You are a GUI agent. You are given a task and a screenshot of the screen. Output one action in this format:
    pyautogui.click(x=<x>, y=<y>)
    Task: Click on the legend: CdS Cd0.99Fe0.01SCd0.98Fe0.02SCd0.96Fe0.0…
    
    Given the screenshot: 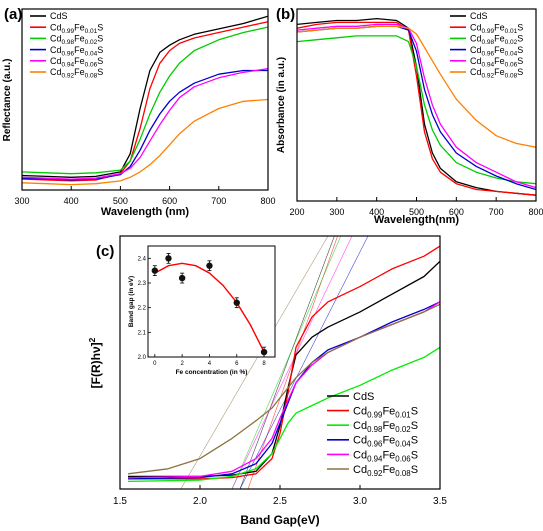 What is the action you would take?
    pyautogui.click(x=372, y=434)
    